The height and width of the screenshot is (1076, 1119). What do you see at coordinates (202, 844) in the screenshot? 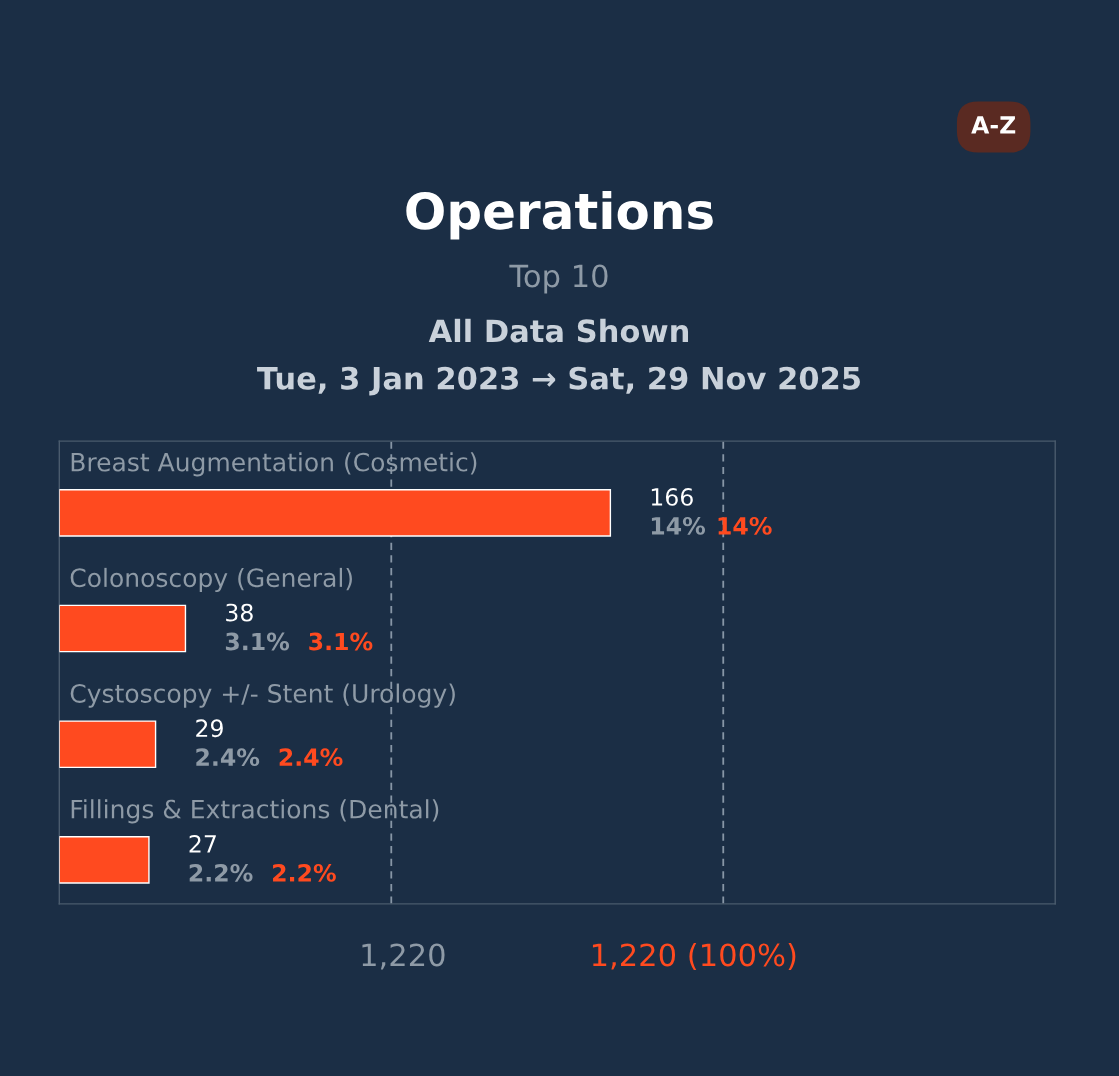
I see `data-label: 27` at bounding box center [202, 844].